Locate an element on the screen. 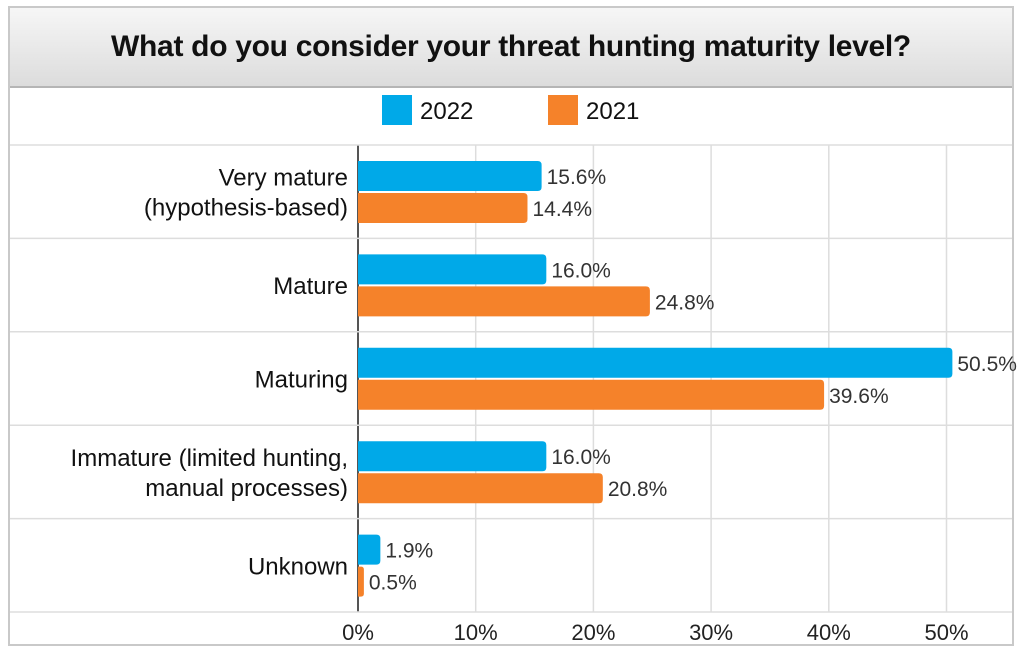 Image resolution: width=1024 pixels, height=654 pixels. category-label-2-0: Maturing is located at coordinates (301, 380).